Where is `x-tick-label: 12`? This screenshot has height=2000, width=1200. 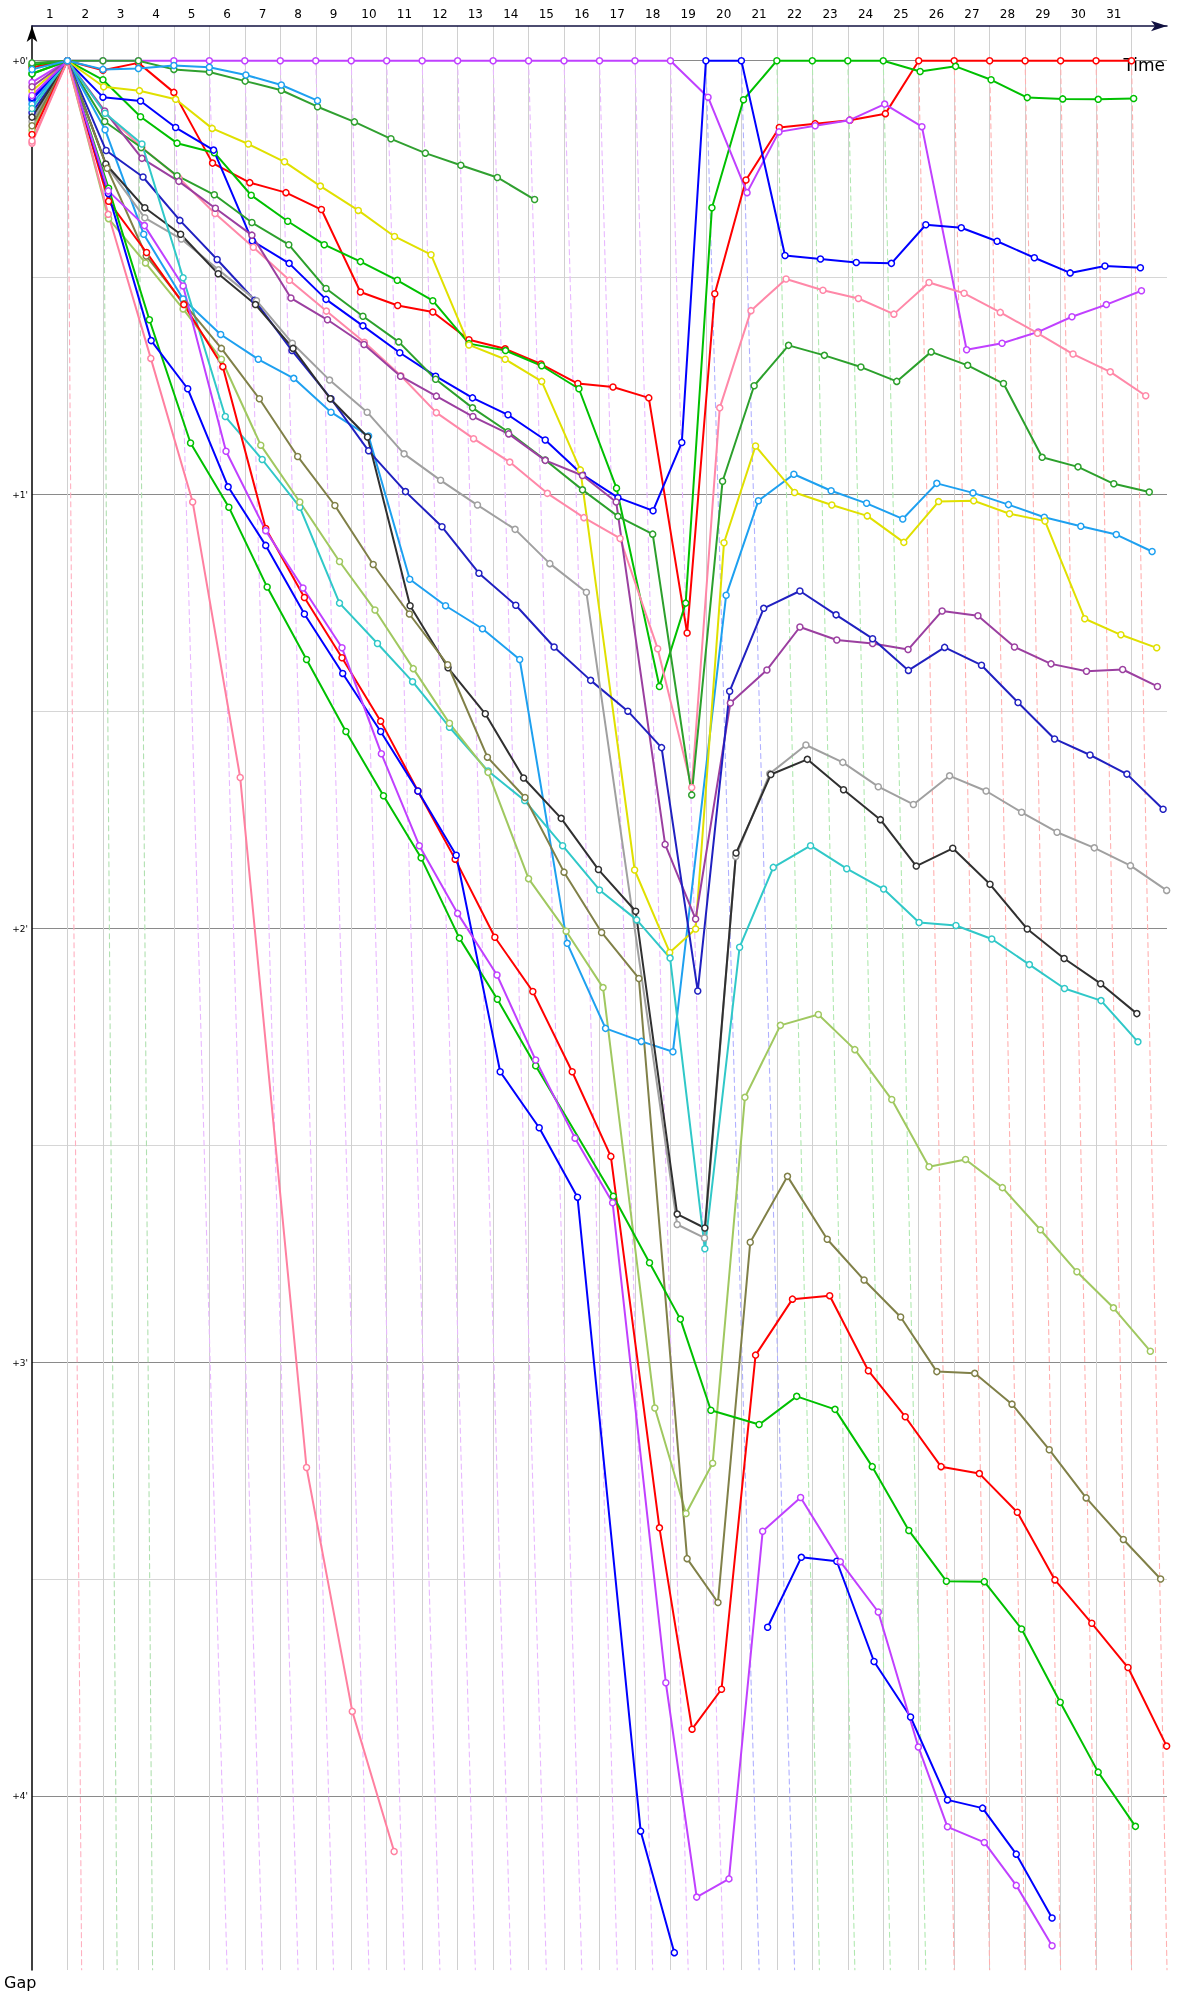 x-tick-label: 12 is located at coordinates (440, 14).